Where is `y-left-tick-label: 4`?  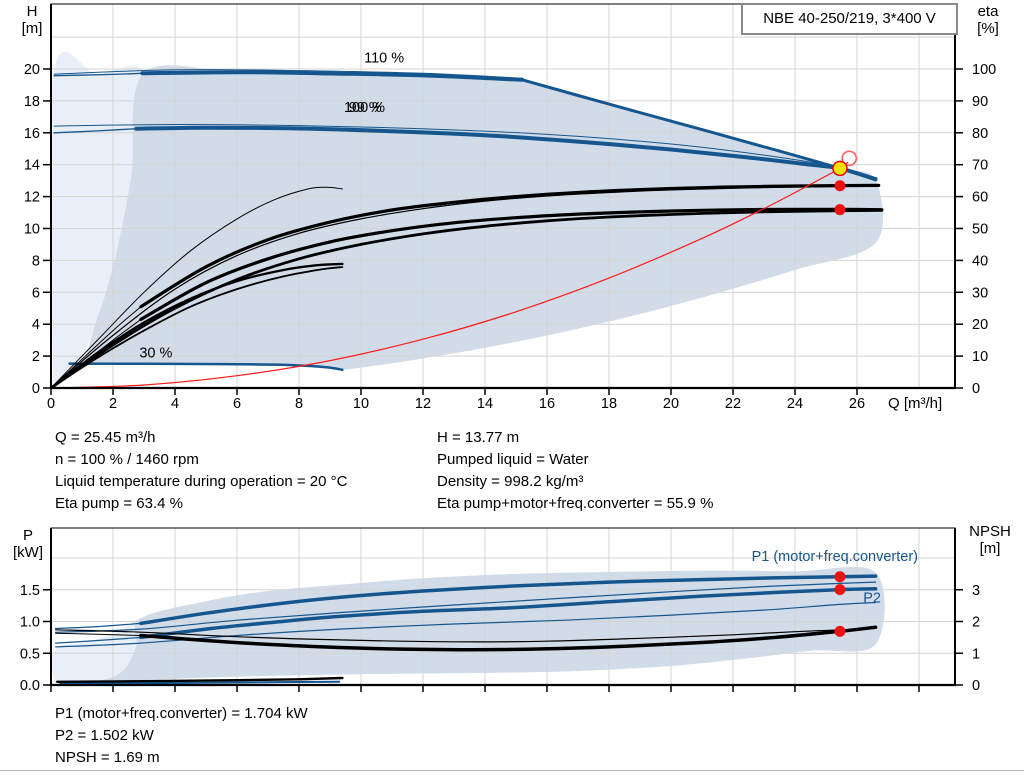 y-left-tick-label: 4 is located at coordinates (36, 325).